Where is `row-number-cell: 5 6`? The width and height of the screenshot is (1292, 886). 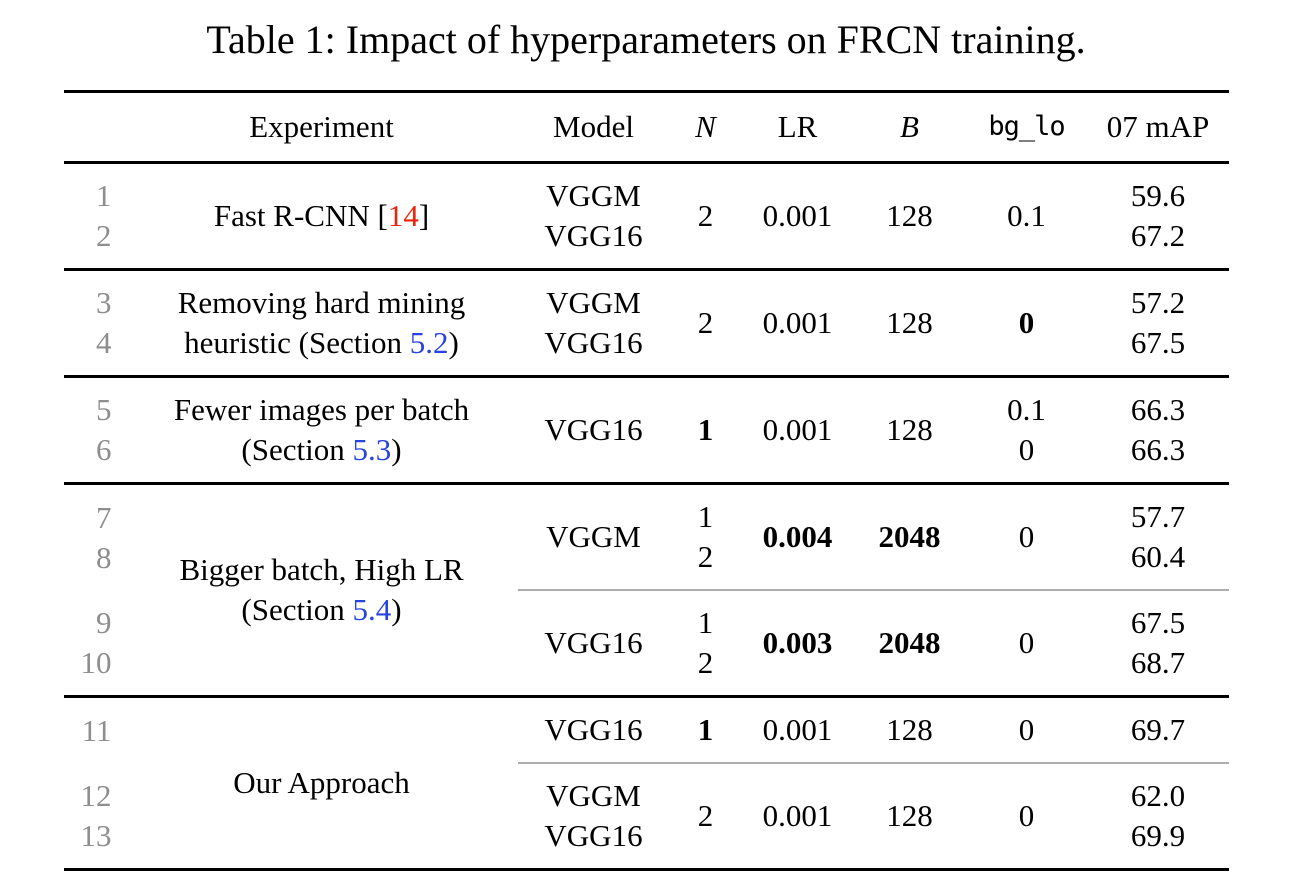 row-number-cell: 5 6 is located at coordinates (95, 430).